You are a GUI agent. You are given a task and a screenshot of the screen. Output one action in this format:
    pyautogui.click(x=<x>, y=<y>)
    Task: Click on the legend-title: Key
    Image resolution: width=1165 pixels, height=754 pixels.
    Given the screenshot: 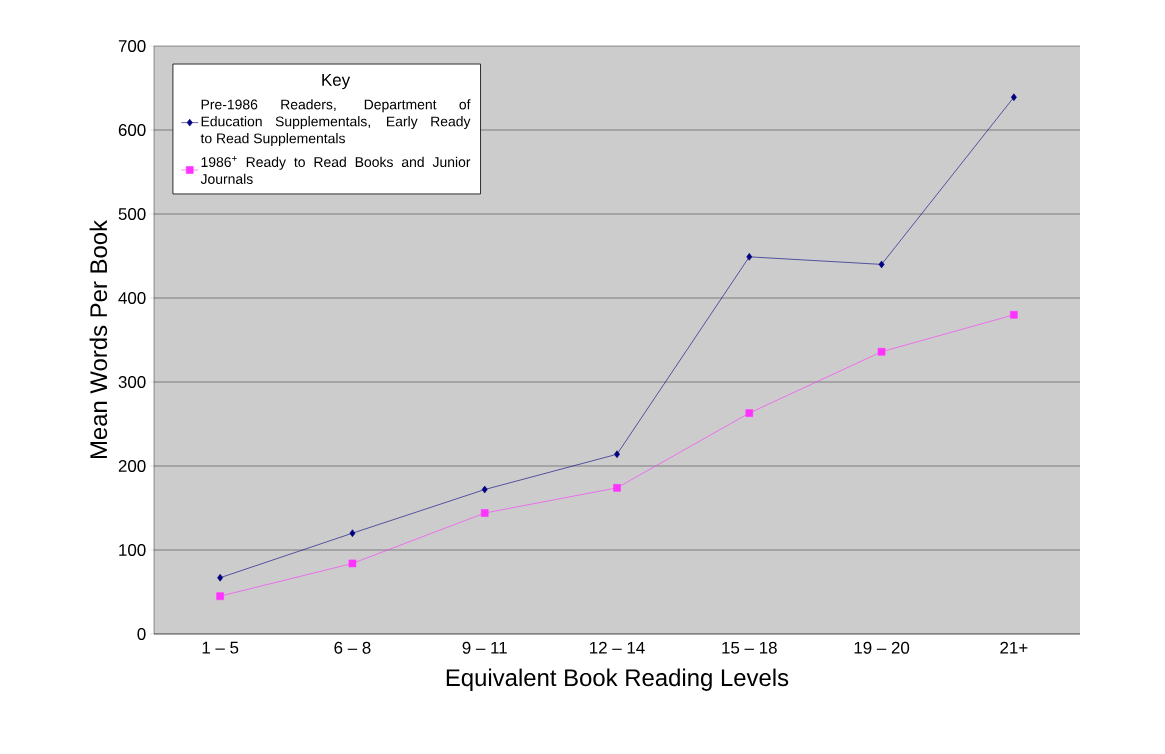 What is the action you would take?
    pyautogui.click(x=336, y=82)
    